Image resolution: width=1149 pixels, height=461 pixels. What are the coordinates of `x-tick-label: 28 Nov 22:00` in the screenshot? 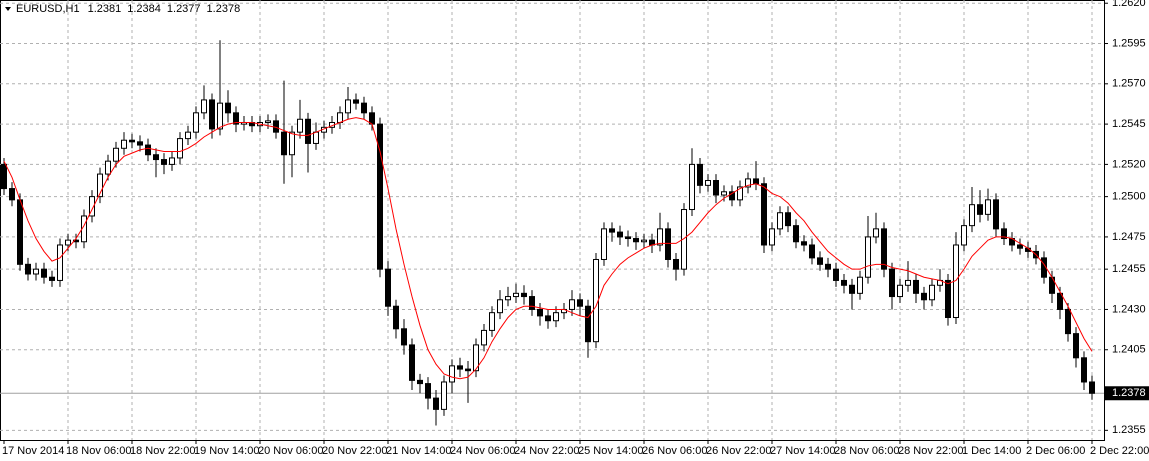 It's located at (930, 451).